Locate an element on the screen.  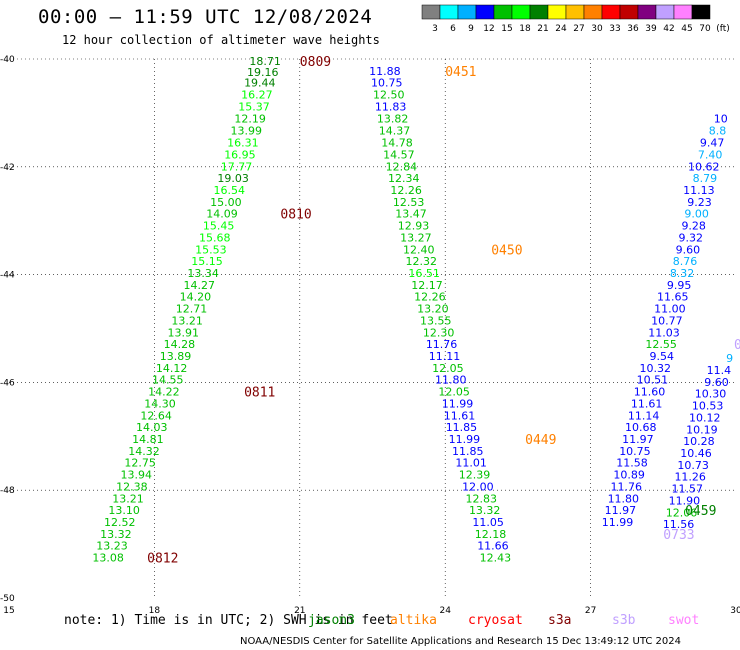
data-point-s3b: 10.46 is located at coordinates (696, 453).